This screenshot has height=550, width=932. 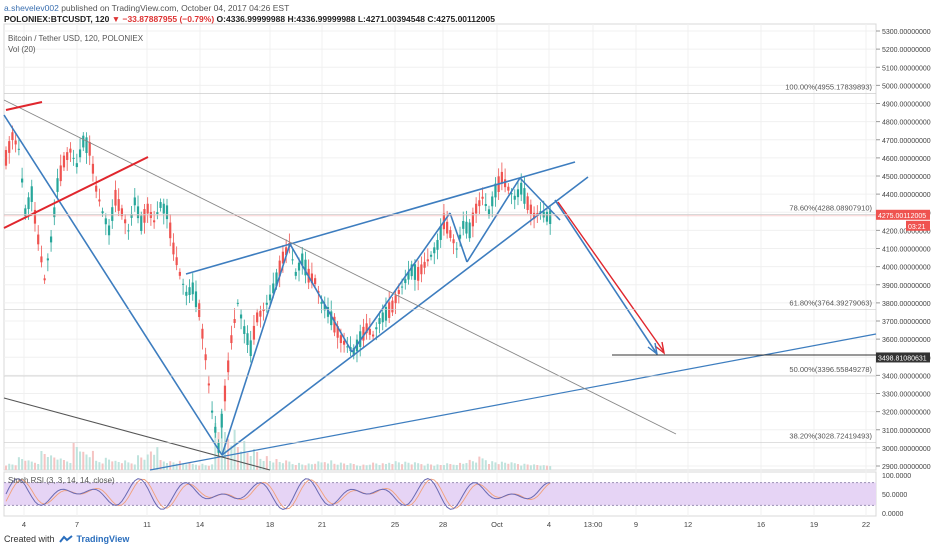 What do you see at coordinates (278, 494) in the screenshot?
I see `stoch-d-line` at bounding box center [278, 494].